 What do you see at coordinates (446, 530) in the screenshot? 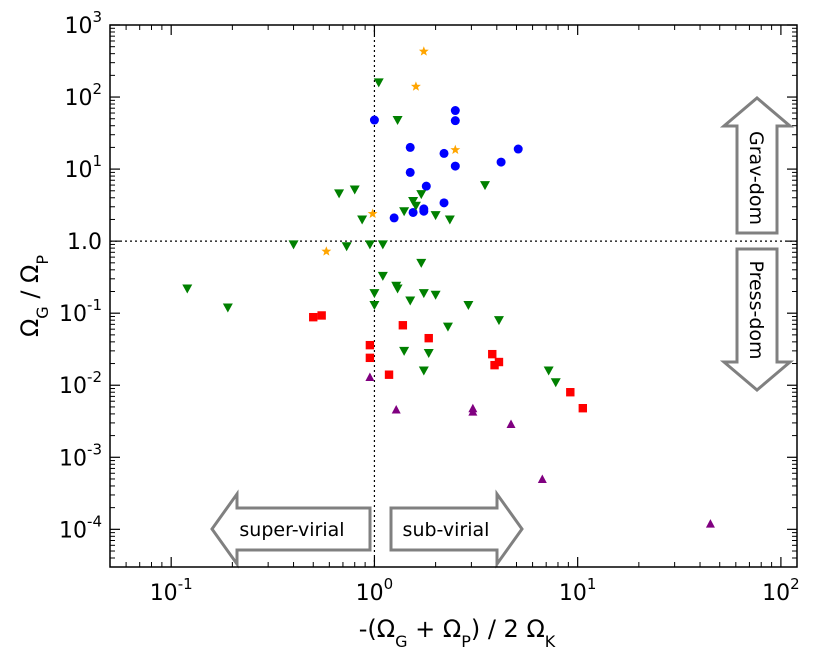
I see `sub-virial-label: sub-virial` at bounding box center [446, 530].